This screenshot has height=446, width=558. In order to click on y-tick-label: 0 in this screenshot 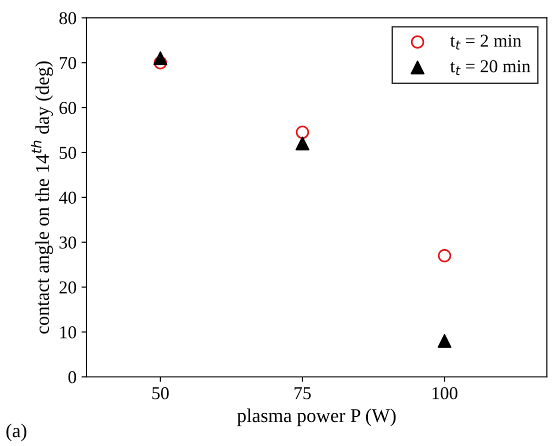, I will do `click(72, 377)`.